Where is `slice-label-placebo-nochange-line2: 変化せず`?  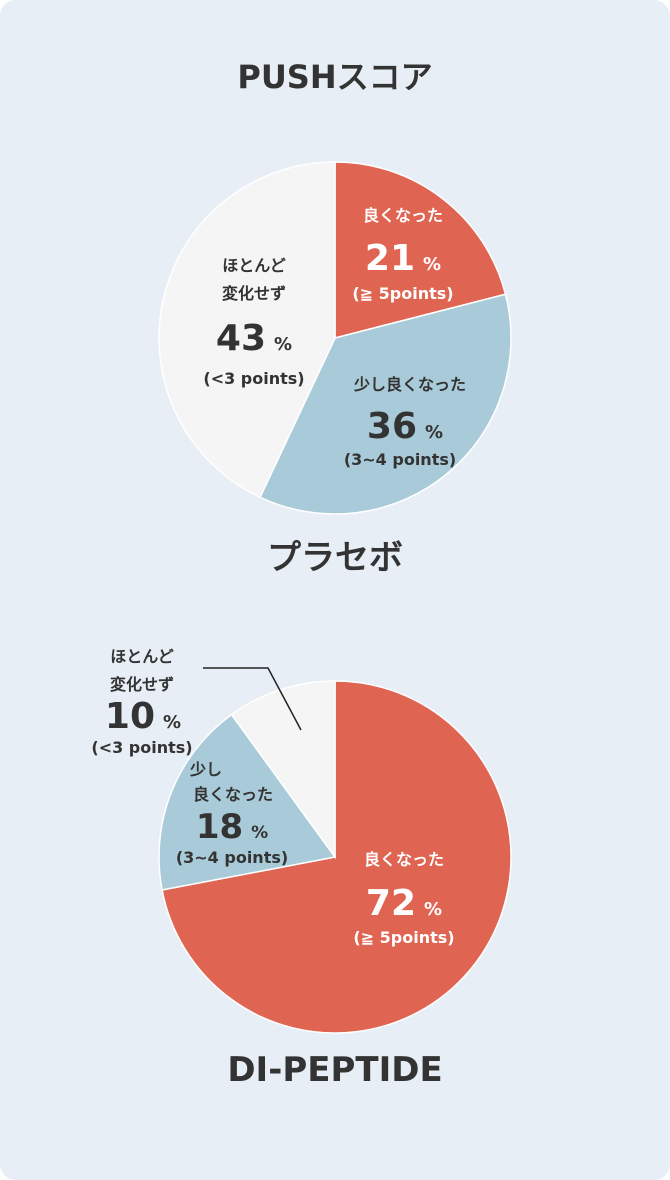 slice-label-placebo-nochange-line2: 変化せず is located at coordinates (254, 293).